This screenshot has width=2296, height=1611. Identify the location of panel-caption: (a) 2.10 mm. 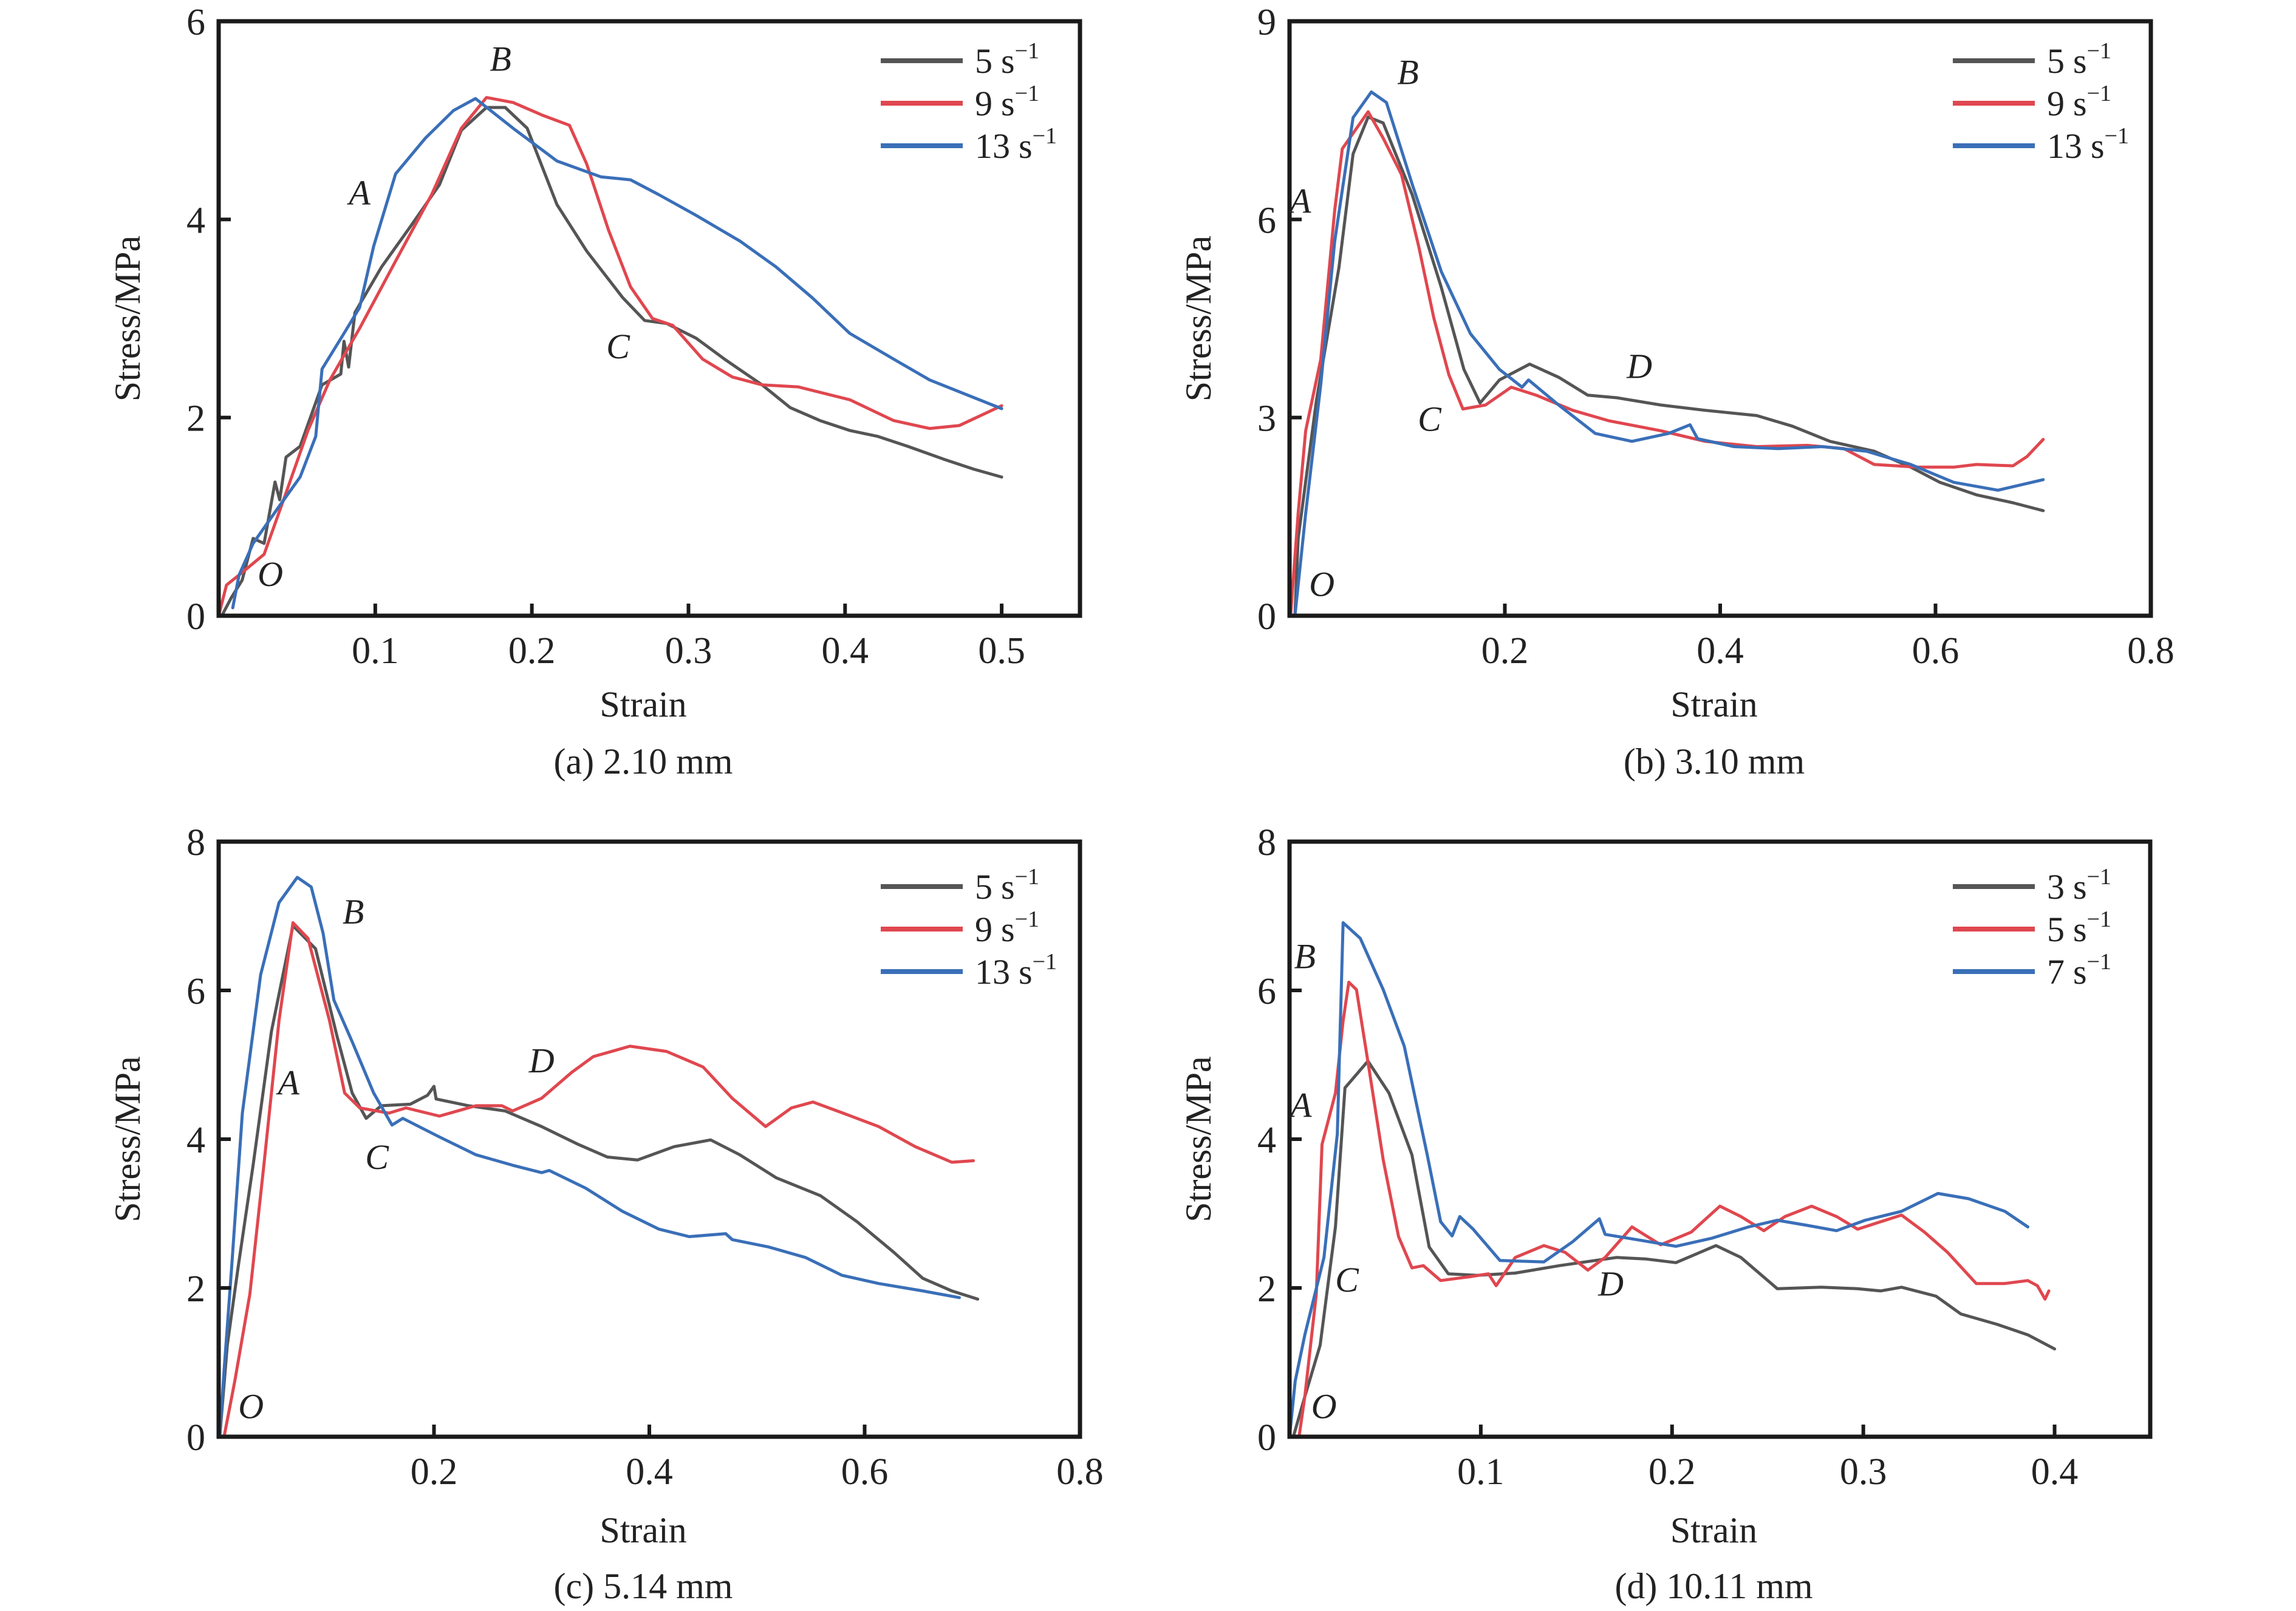
(643, 761).